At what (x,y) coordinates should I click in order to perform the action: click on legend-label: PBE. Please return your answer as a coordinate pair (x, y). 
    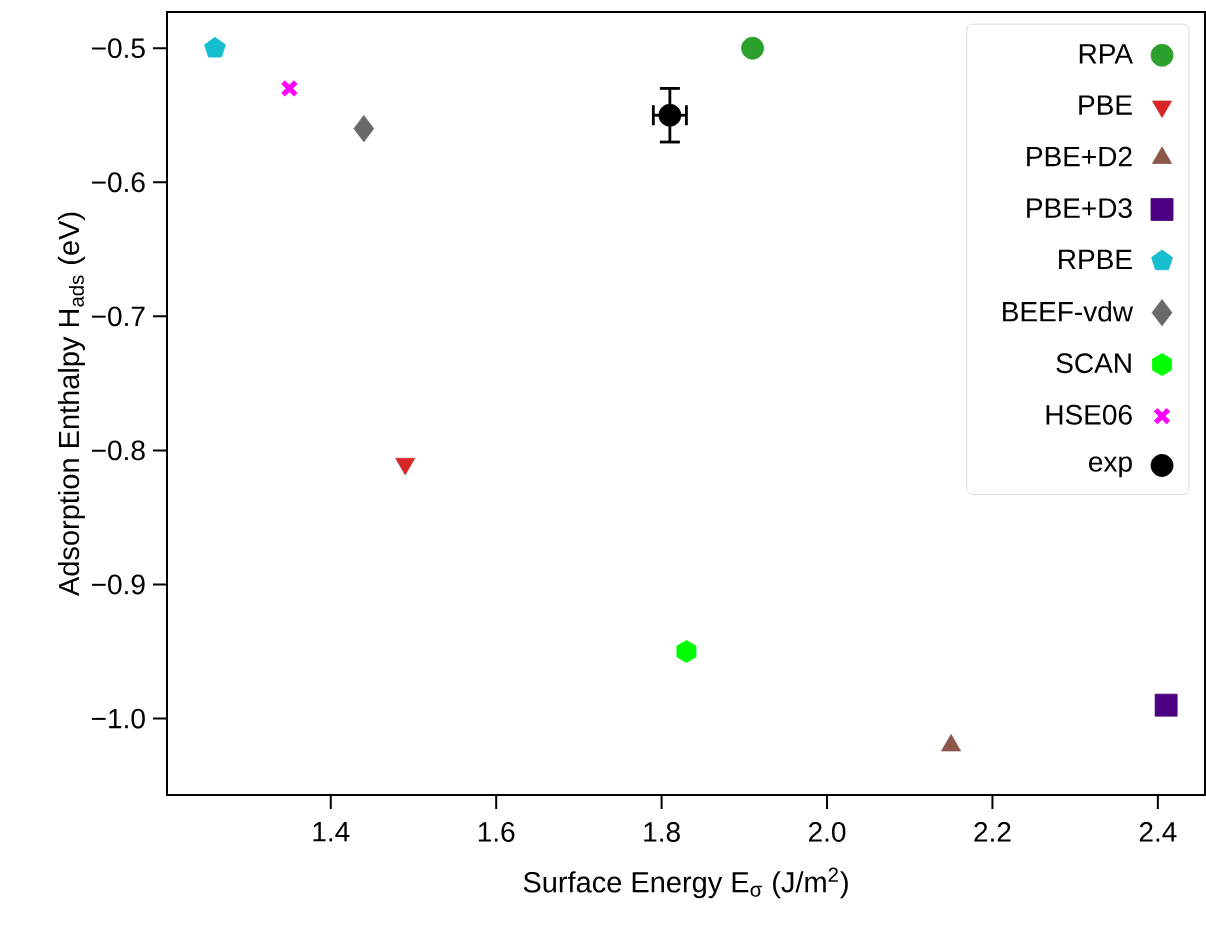
    Looking at the image, I should click on (1105, 105).